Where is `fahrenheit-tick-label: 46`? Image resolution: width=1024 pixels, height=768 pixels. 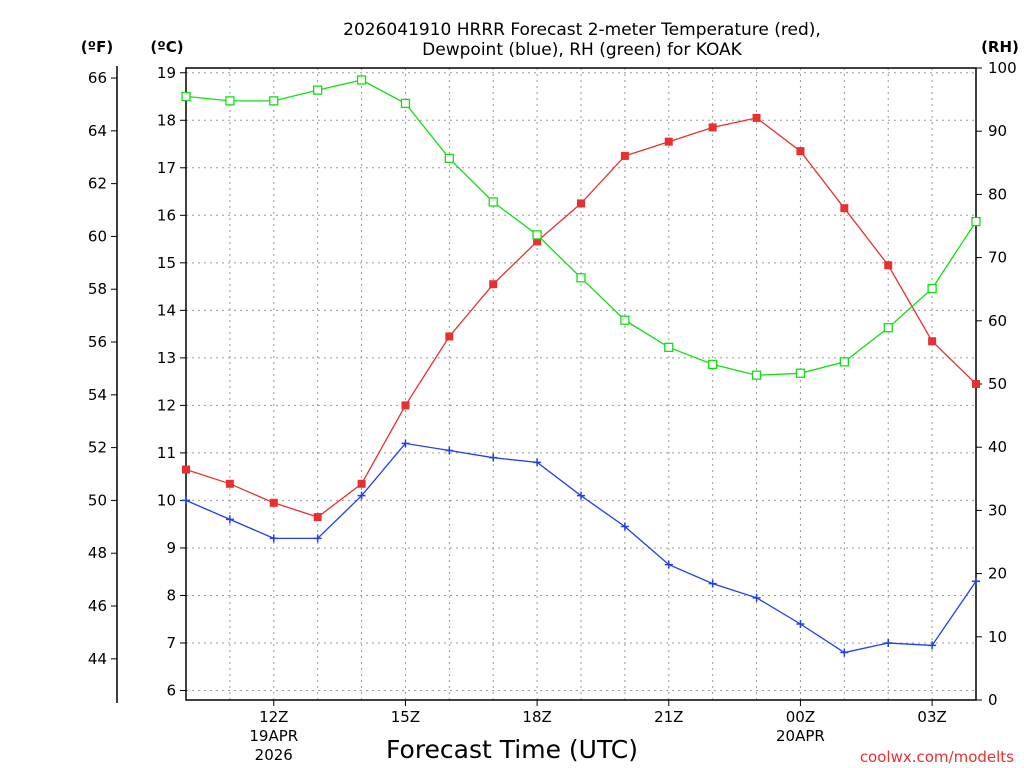
fahrenheit-tick-label: 46 is located at coordinates (97, 606).